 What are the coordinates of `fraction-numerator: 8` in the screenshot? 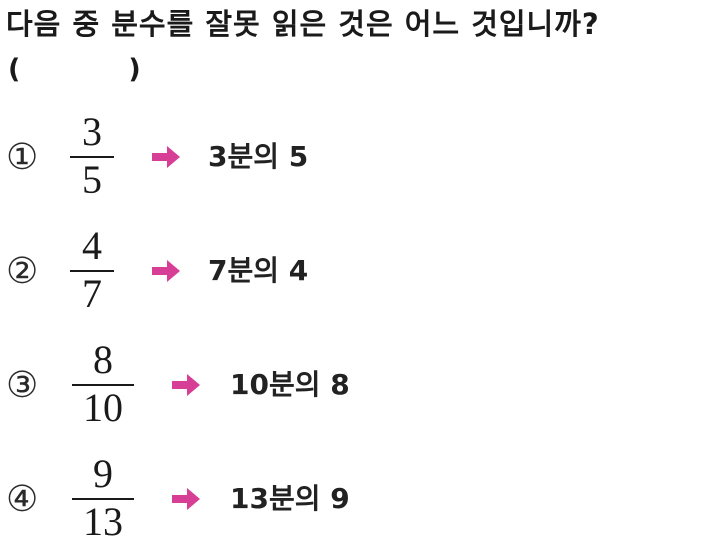 It's located at (103, 359).